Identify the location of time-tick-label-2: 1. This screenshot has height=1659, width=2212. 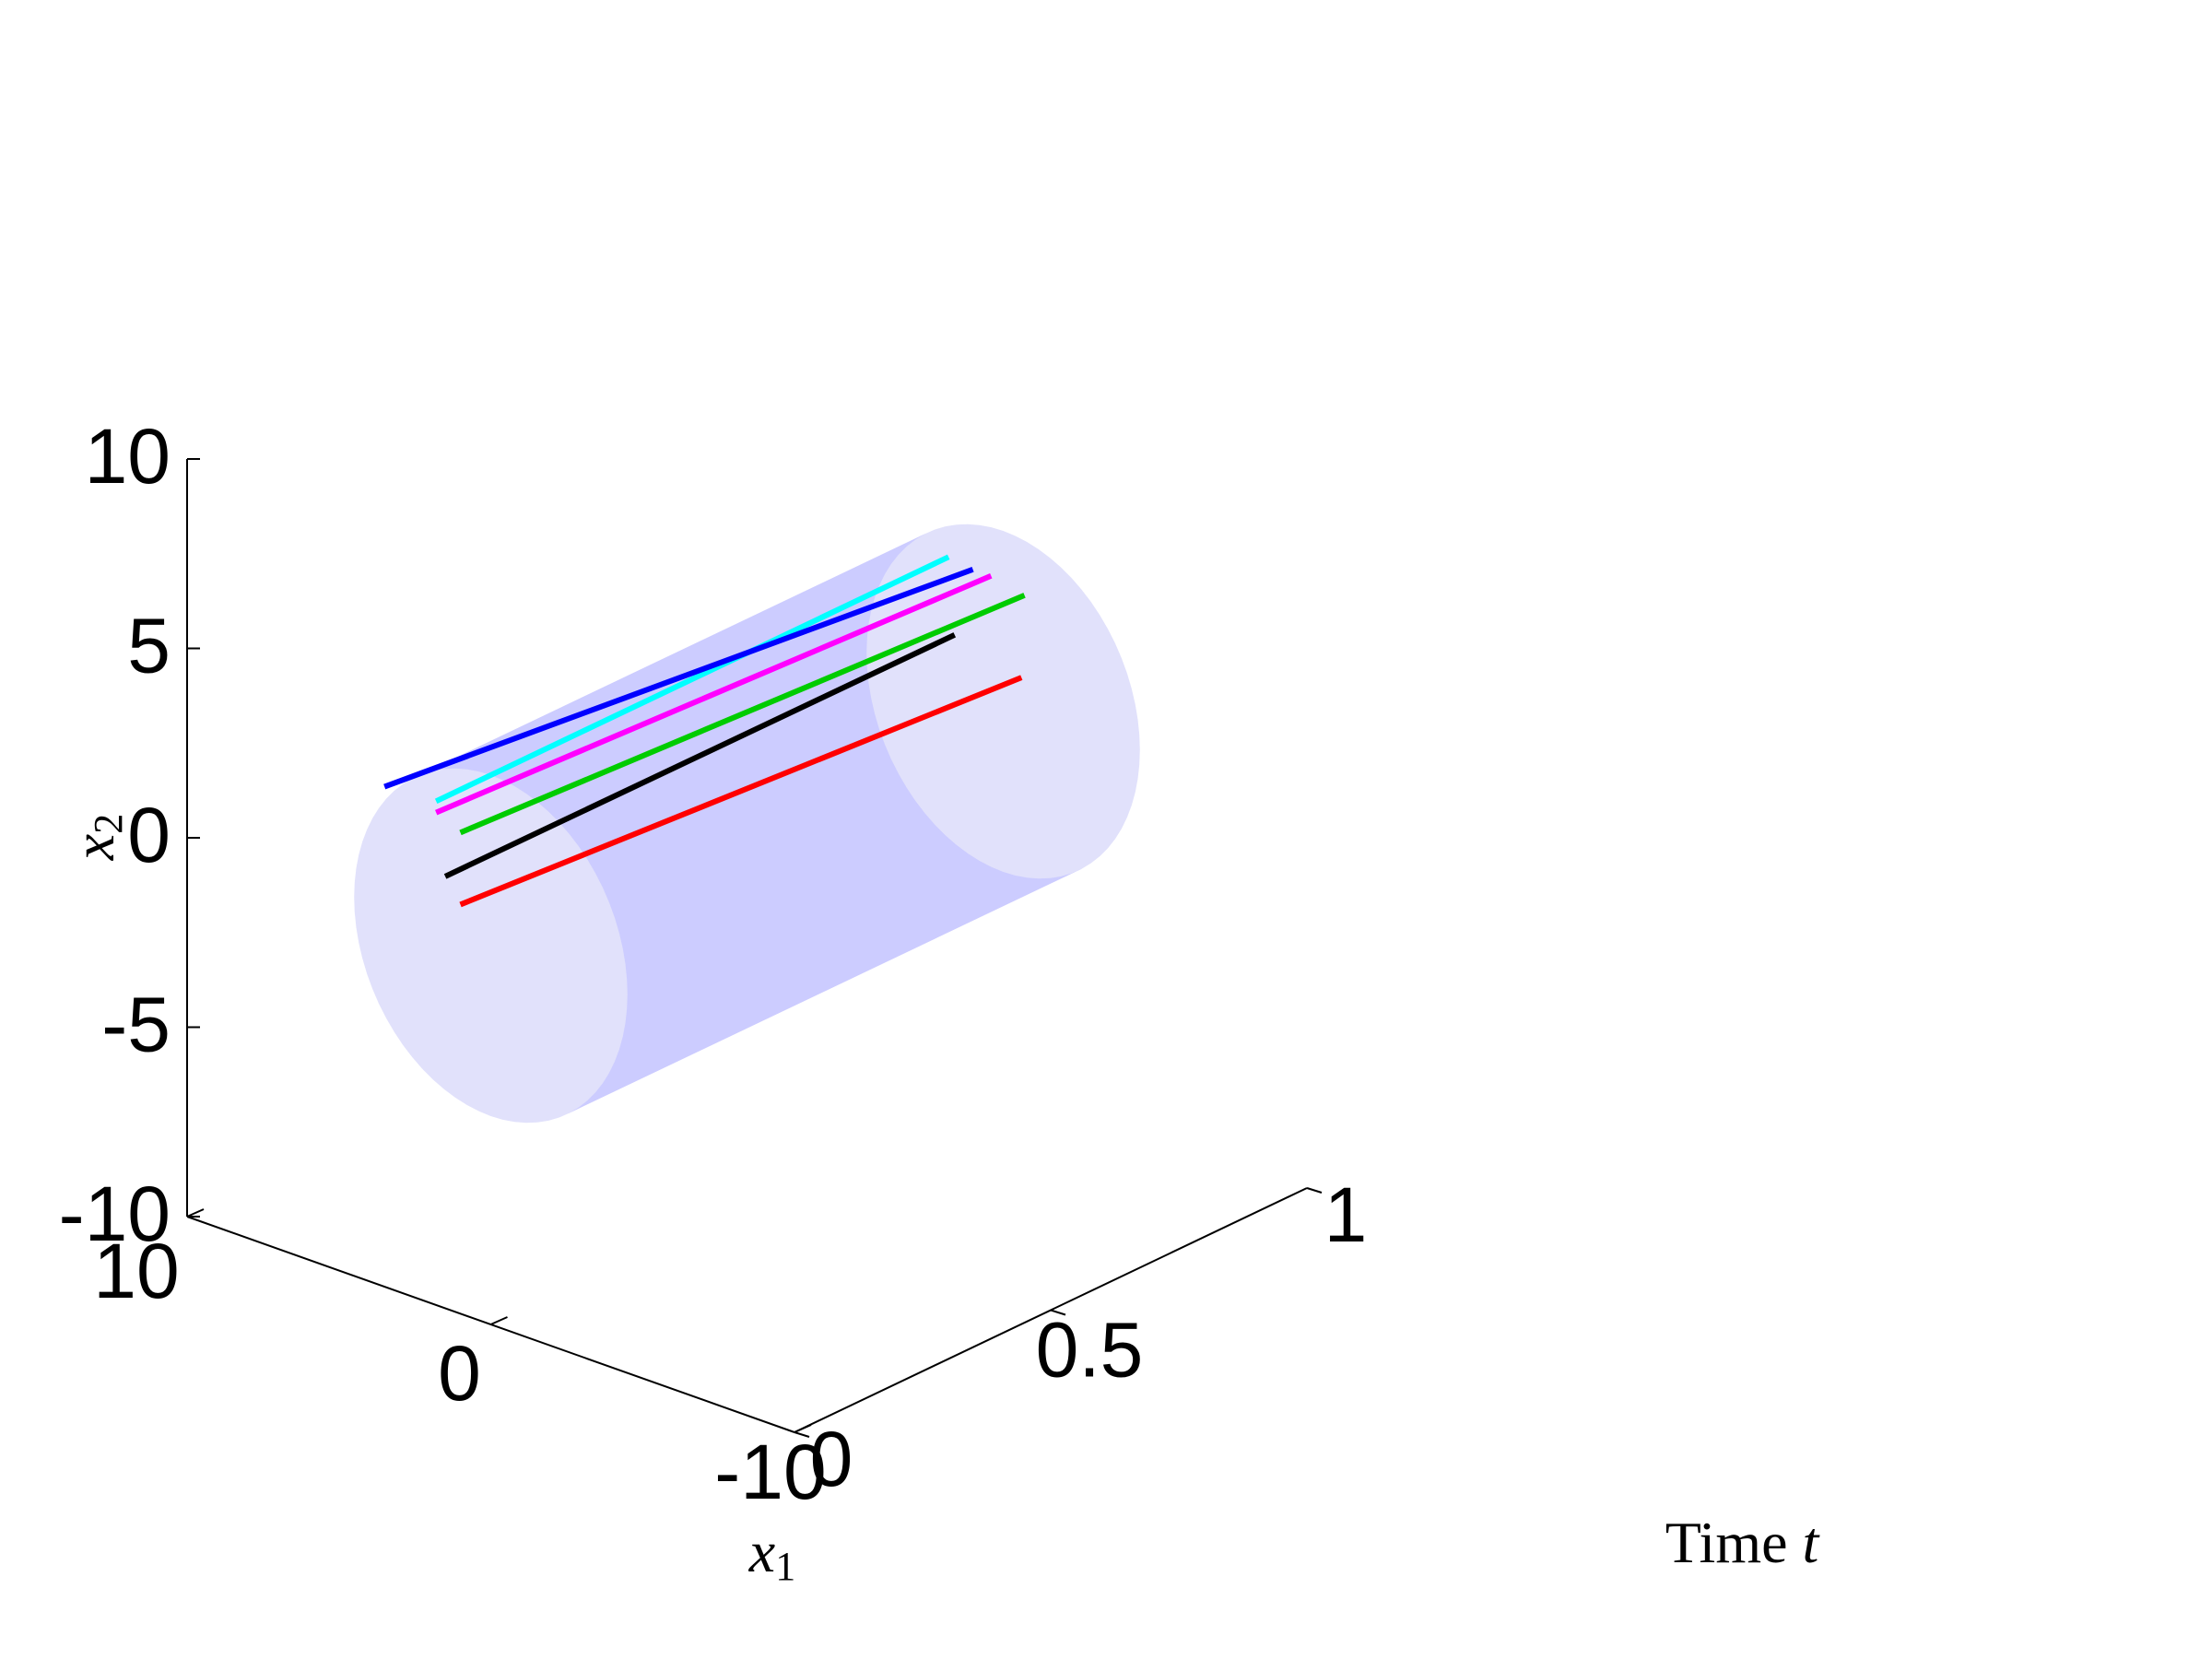
(1346, 1214).